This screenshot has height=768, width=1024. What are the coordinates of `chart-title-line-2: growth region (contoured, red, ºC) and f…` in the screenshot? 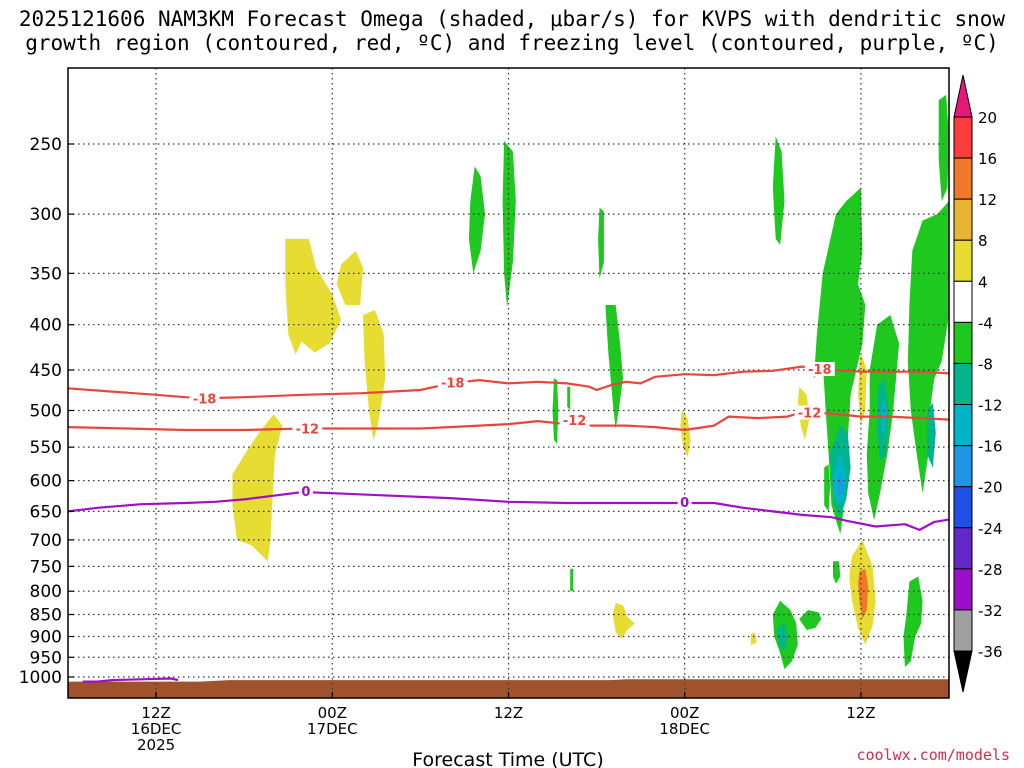 It's located at (512, 43).